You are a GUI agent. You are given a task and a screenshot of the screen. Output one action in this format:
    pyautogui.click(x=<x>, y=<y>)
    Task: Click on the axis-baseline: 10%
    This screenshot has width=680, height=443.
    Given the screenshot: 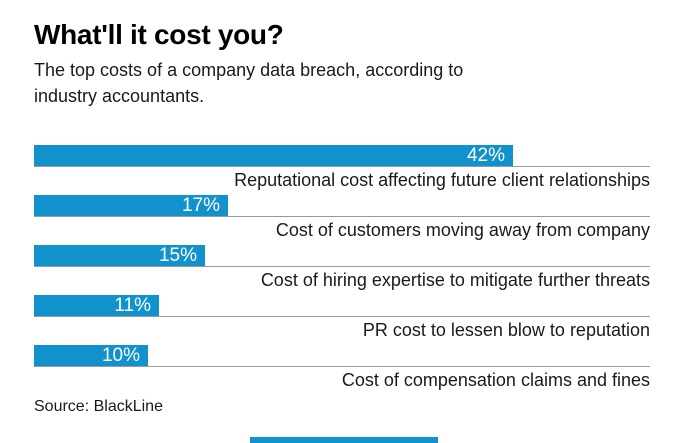 What is the action you would take?
    pyautogui.click(x=342, y=356)
    